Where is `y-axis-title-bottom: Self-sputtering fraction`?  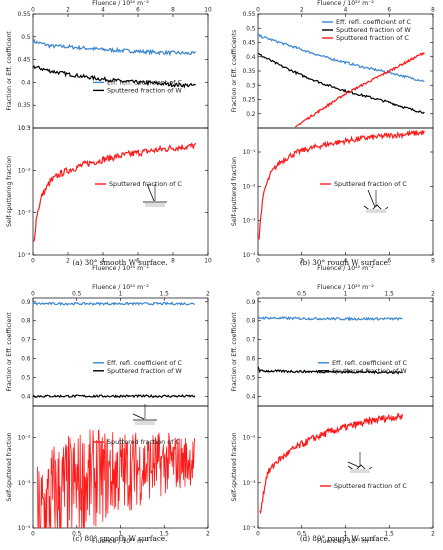 y-axis-title-bottom: Self-sputtering fraction is located at coordinates (9, 191).